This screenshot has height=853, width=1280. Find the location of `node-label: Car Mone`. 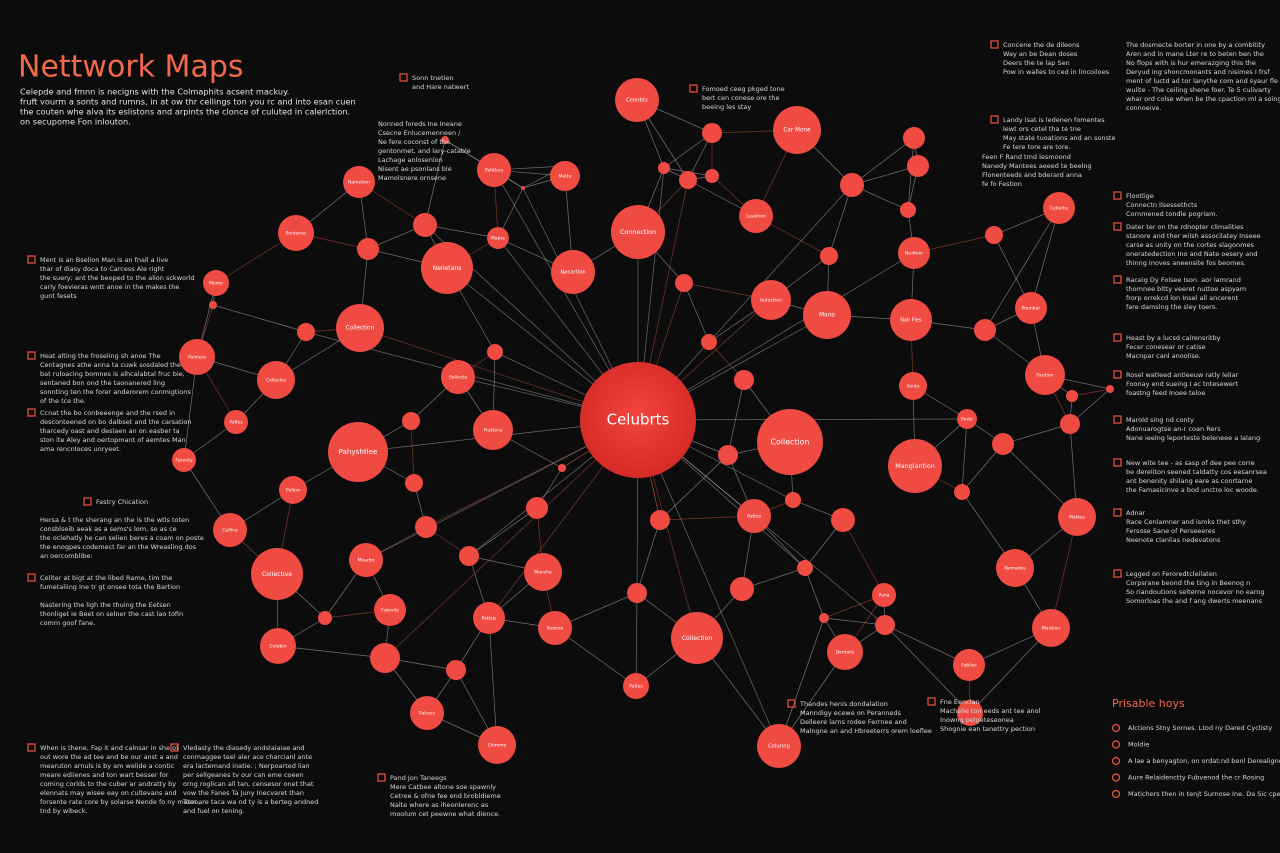

node-label: Car Mone is located at coordinates (797, 131).